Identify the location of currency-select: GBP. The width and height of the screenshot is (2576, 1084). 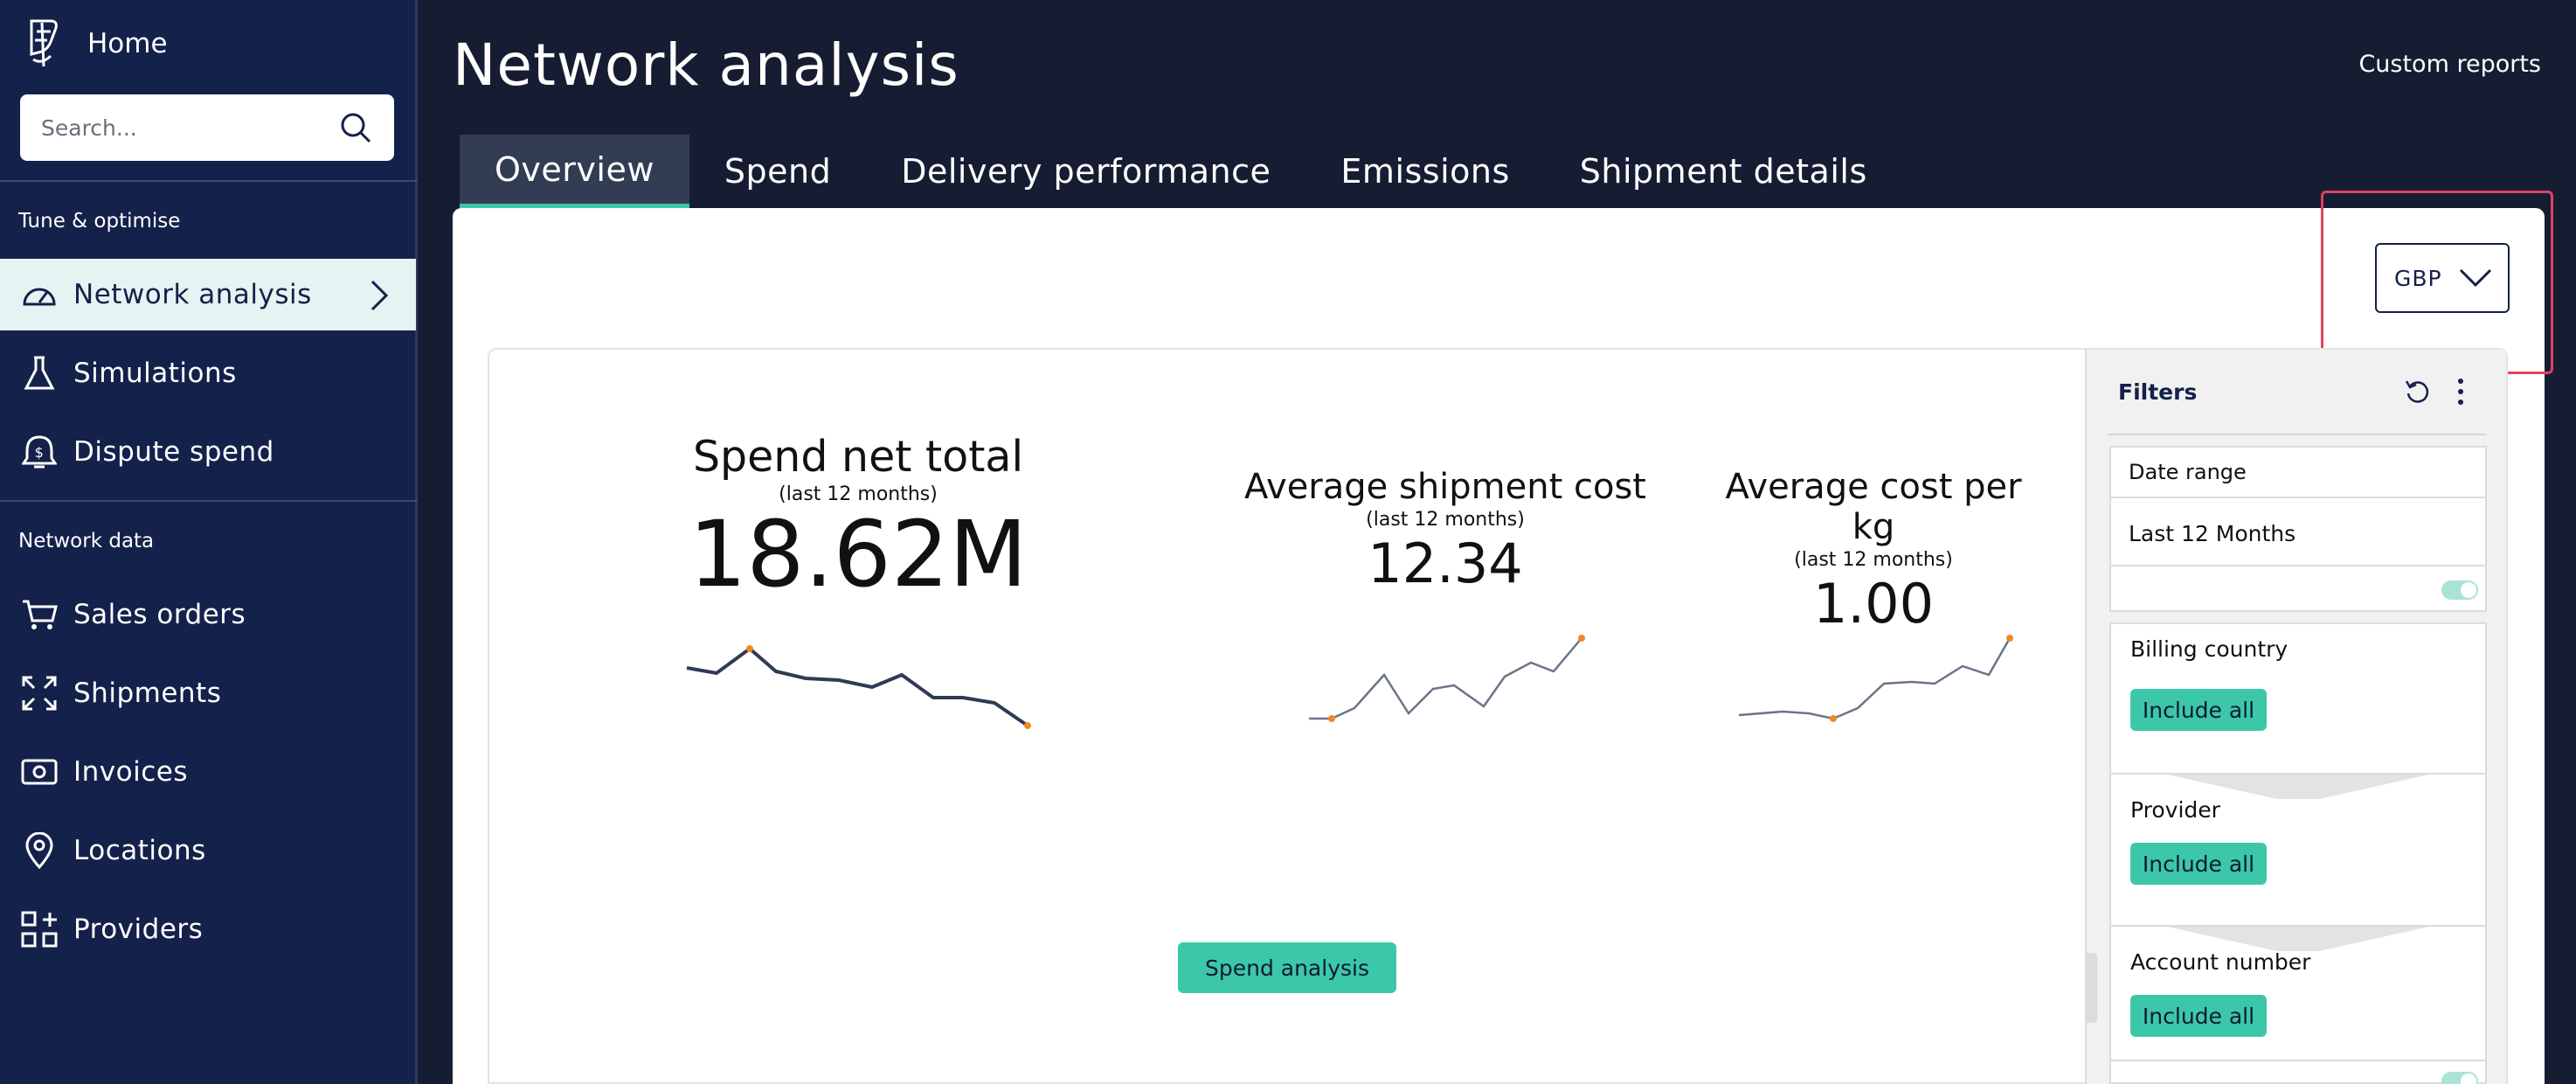
(2442, 278).